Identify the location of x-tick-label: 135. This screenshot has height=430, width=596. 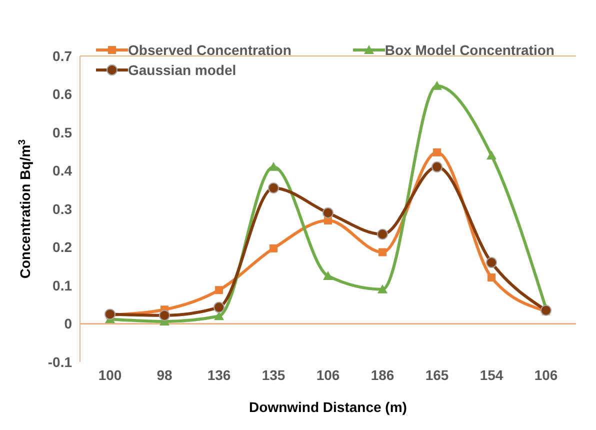
(274, 374).